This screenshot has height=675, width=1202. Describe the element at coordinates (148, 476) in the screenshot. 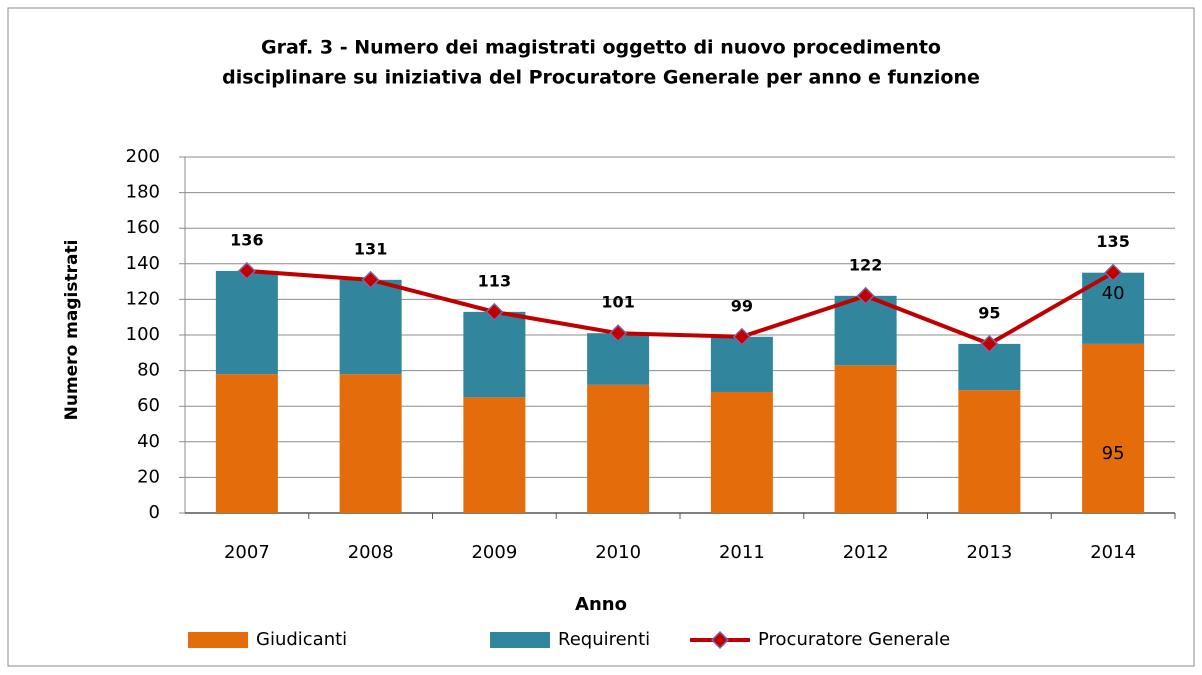

I see `y-tick-label: 20` at that location.